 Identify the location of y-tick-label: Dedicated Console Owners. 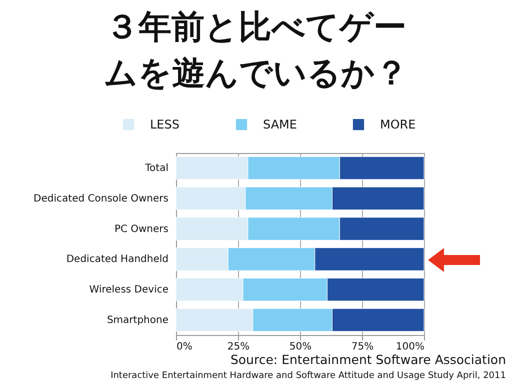
(101, 198).